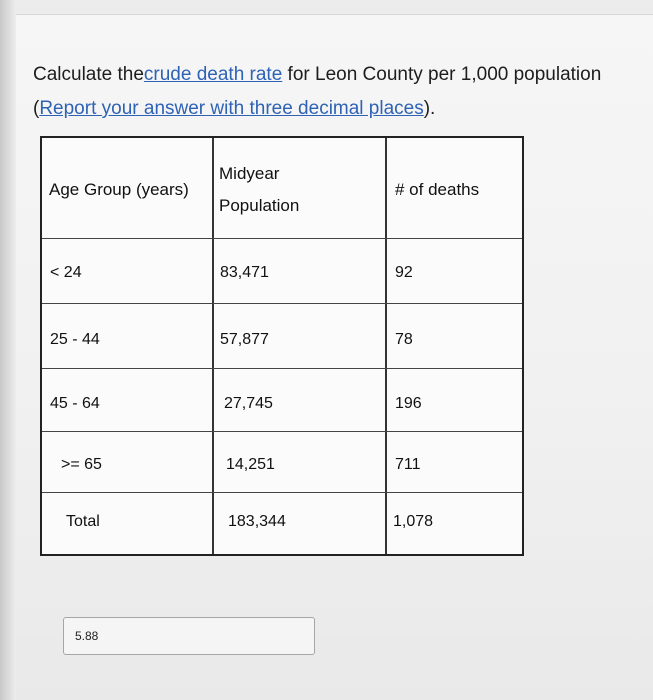 This screenshot has height=700, width=653. I want to click on row-deaths-cell: 711, so click(408, 464).